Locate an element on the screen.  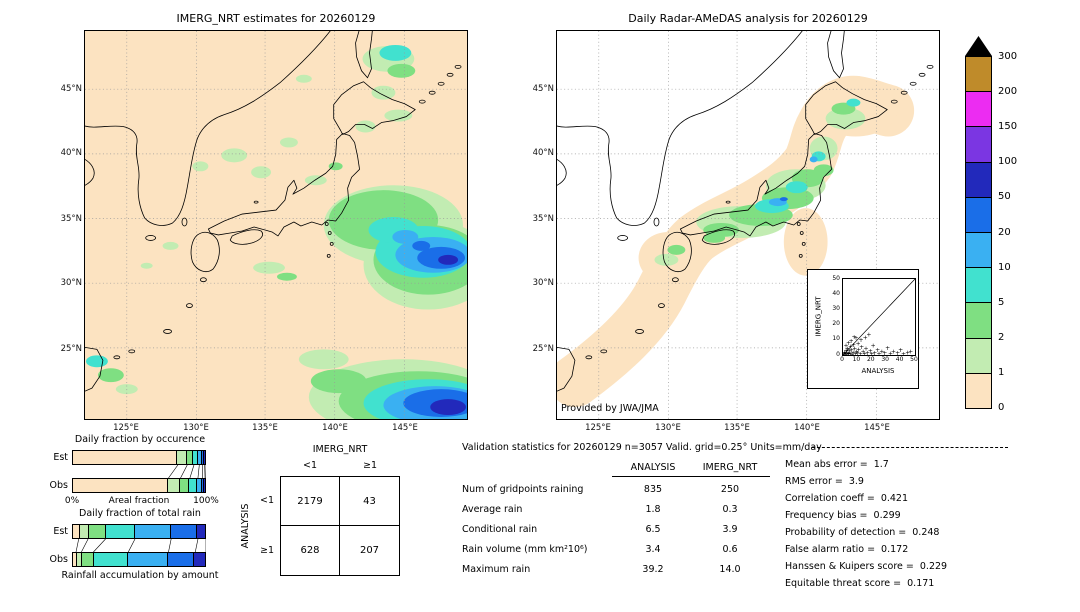
colorbar-label: 10 is located at coordinates (1004, 267).